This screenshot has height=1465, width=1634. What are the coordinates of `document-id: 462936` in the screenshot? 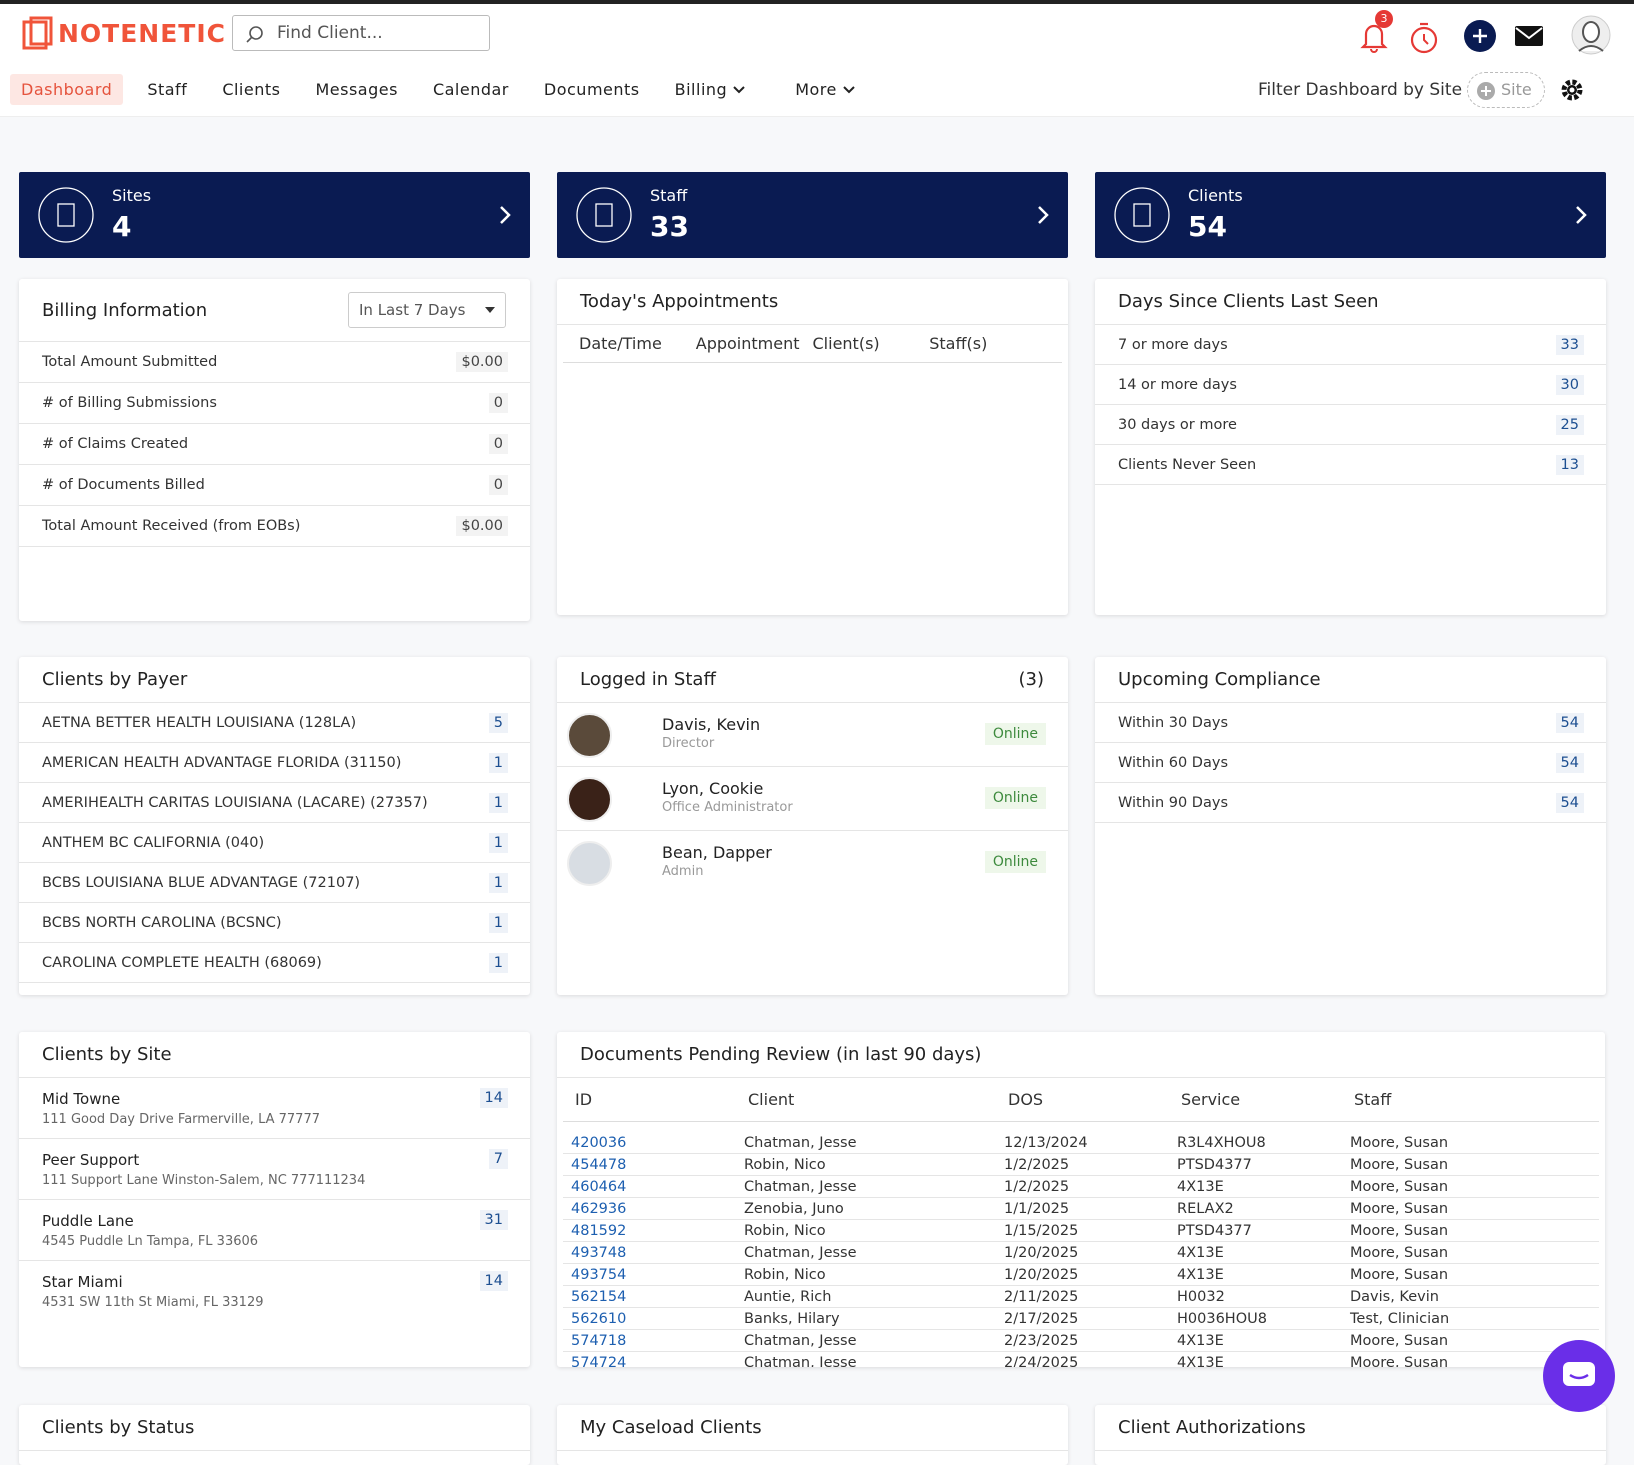 It's located at (599, 1208).